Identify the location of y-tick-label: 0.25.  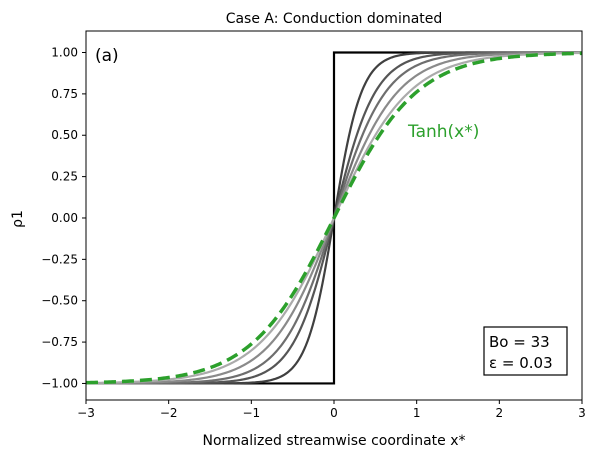
(64, 177).